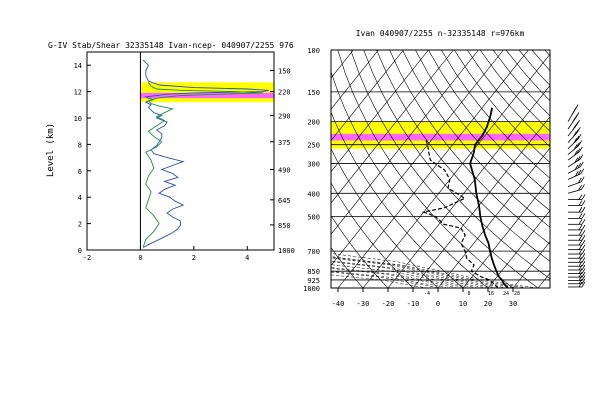 The width and height of the screenshot is (602, 404). Describe the element at coordinates (468, 294) in the screenshot. I see `skewt-bottom-temp-label: 8` at that location.